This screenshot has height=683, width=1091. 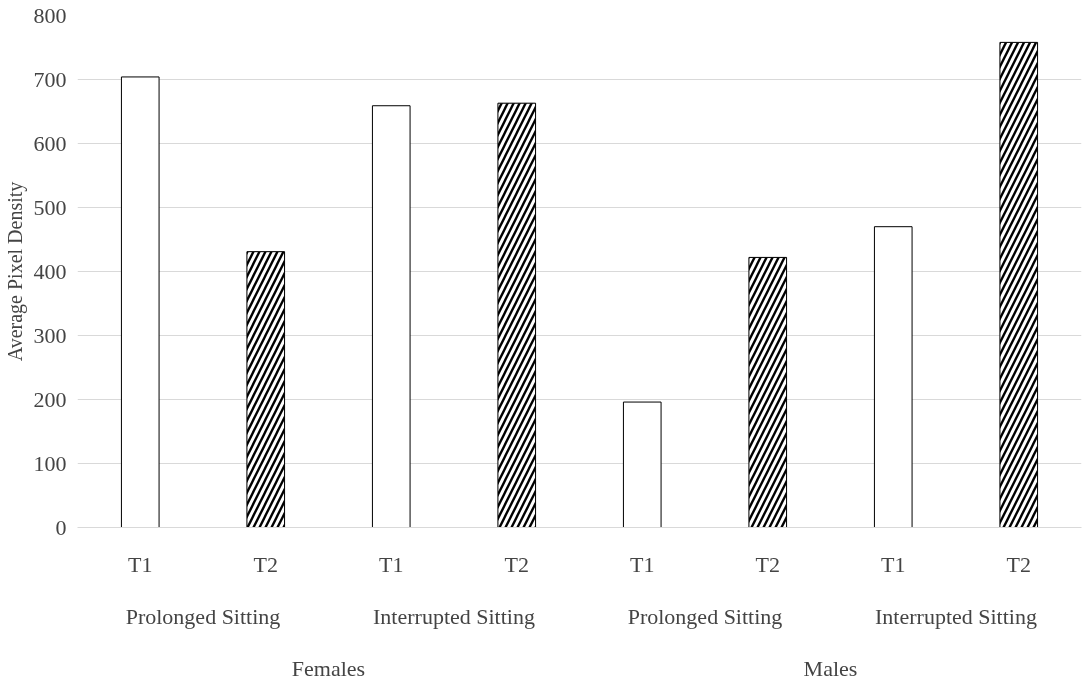 What do you see at coordinates (50, 335) in the screenshot?
I see `y-tick-label: 300` at bounding box center [50, 335].